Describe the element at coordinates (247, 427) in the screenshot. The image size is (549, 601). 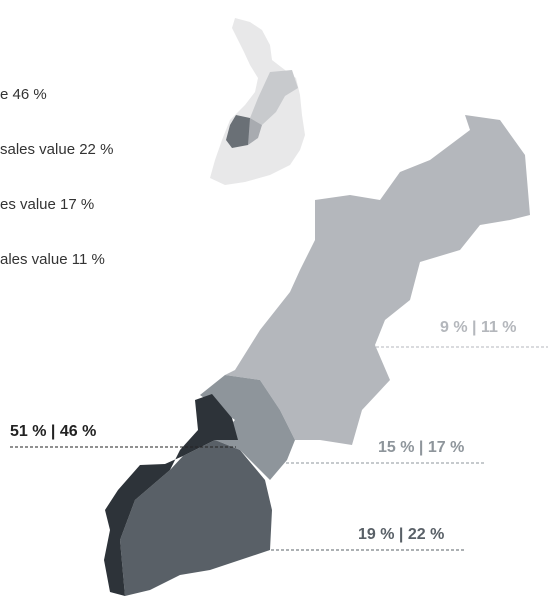
I see `region-medium` at that location.